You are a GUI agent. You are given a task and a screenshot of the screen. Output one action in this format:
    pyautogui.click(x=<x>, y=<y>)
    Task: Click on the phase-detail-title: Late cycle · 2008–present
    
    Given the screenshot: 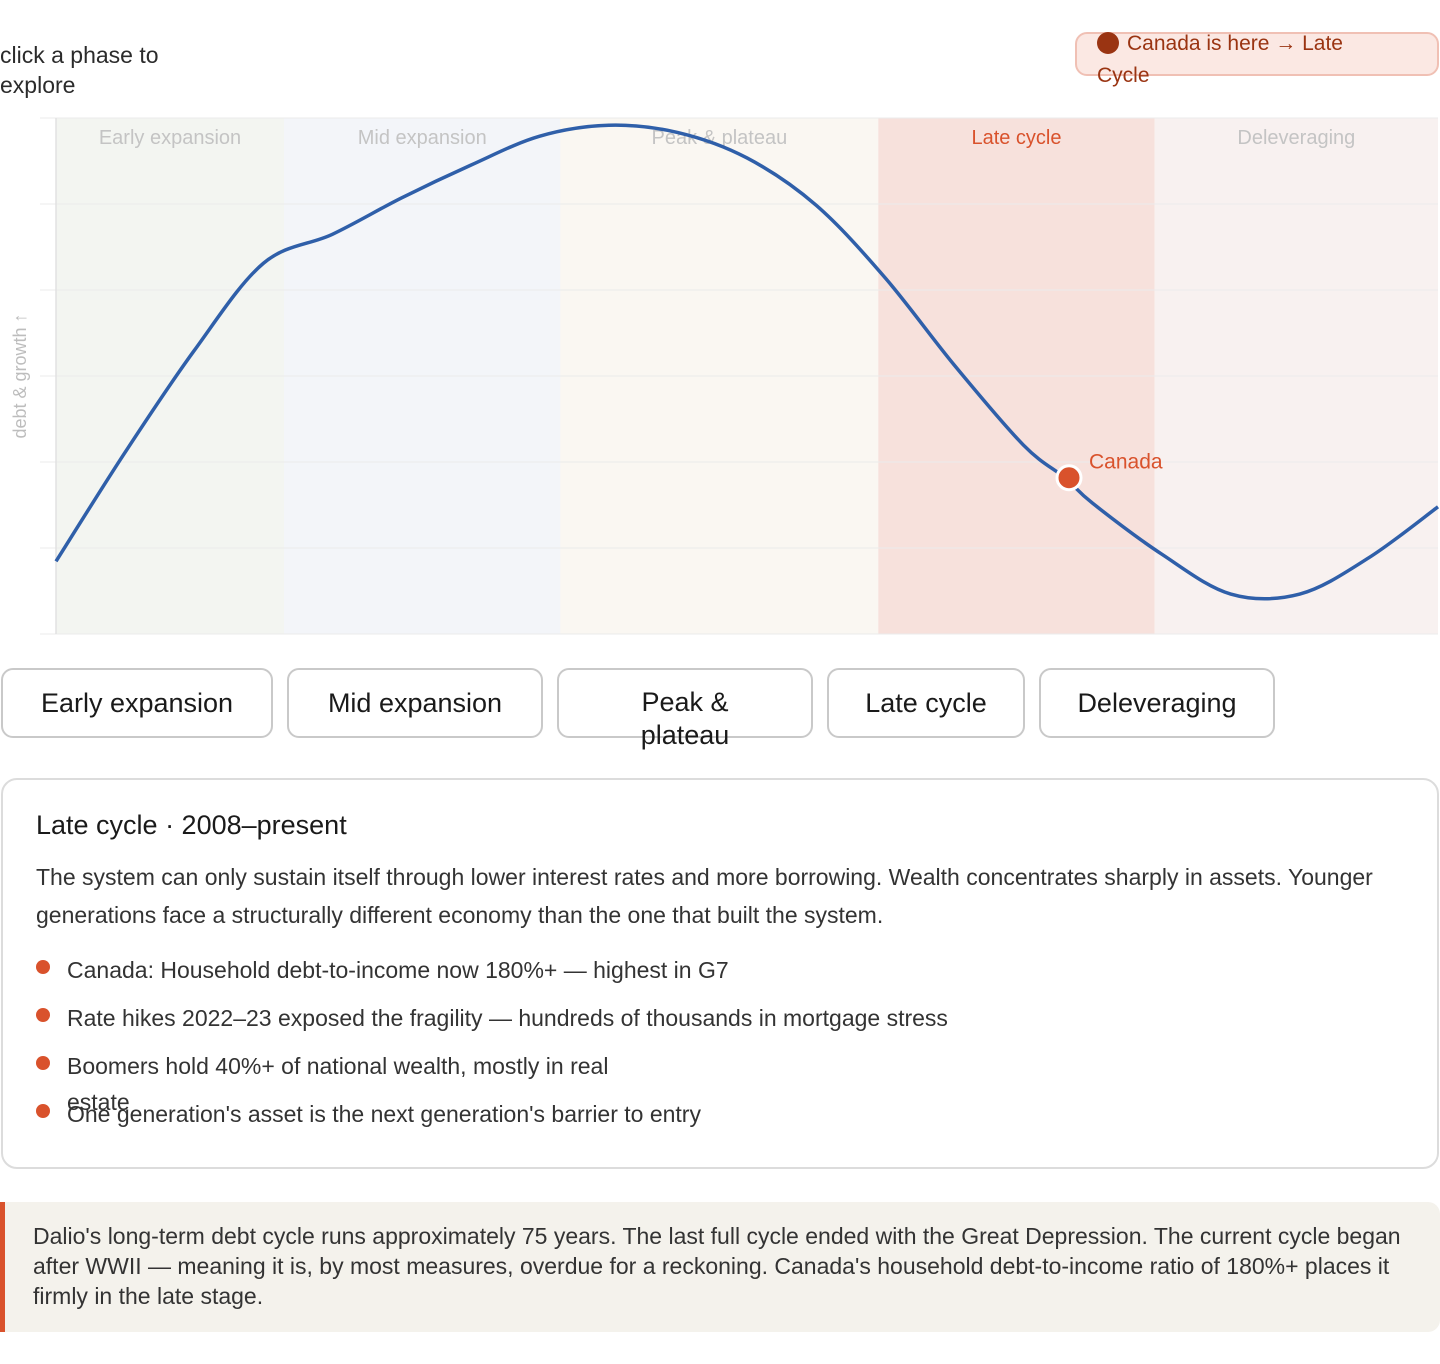 What is the action you would take?
    pyautogui.click(x=191, y=825)
    